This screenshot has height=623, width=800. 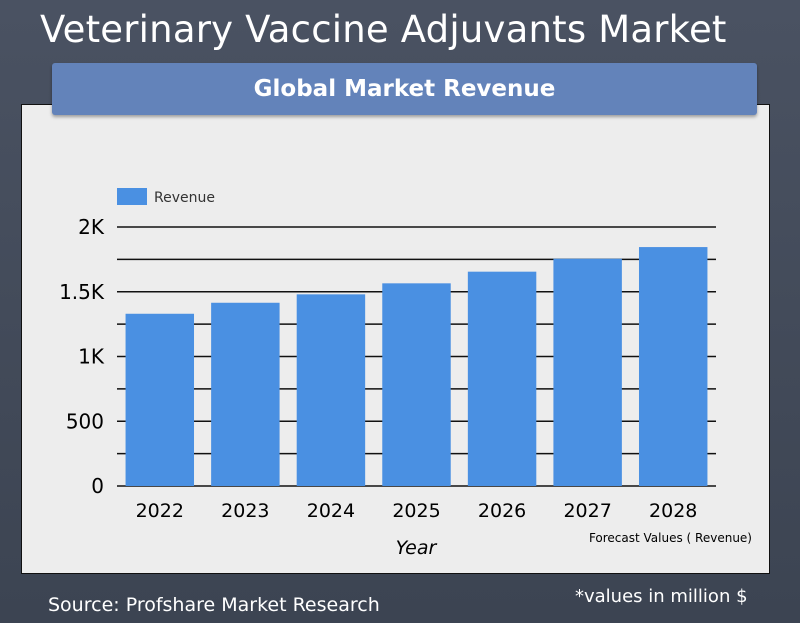 What do you see at coordinates (661, 596) in the screenshot?
I see `units-note: *values in million $` at bounding box center [661, 596].